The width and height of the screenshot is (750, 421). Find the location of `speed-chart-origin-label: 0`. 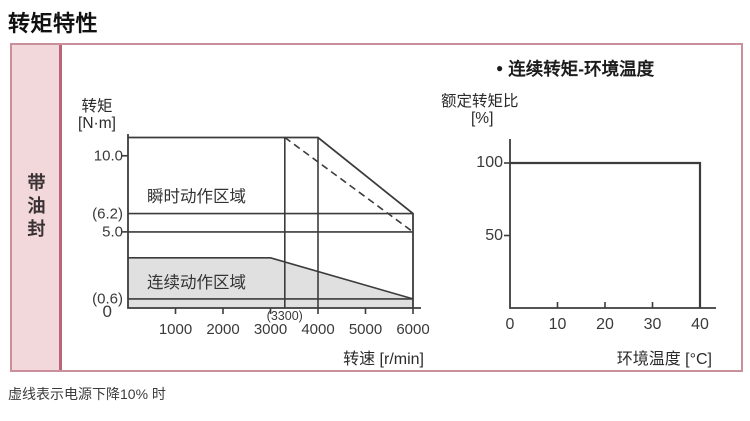

speed-chart-origin-label: 0 is located at coordinates (107, 311).